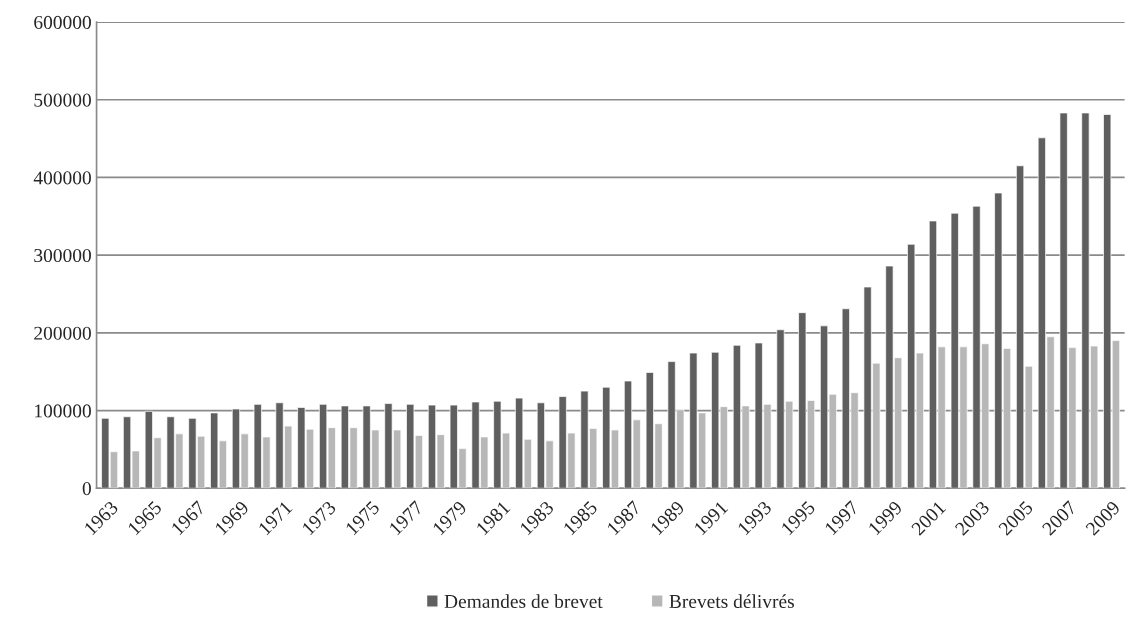  I want to click on x-tick-label: 1969, so click(232, 518).